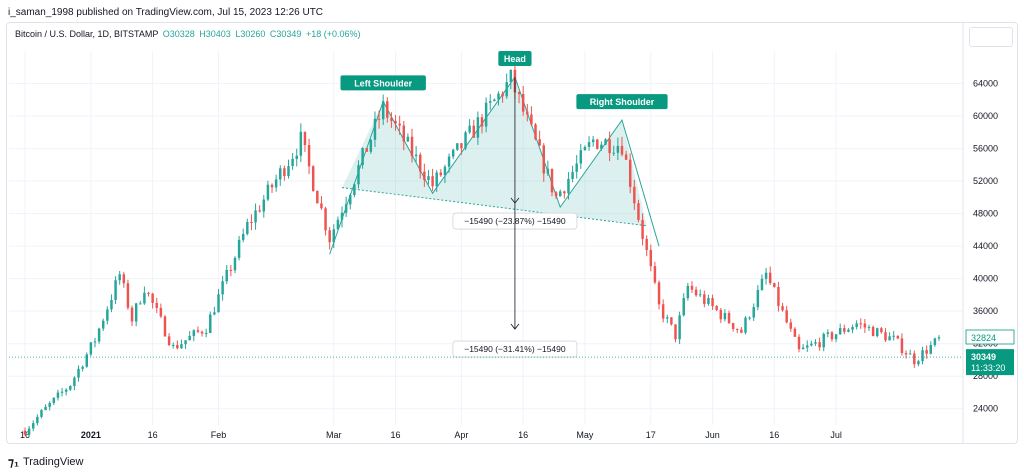 This screenshot has height=476, width=1024. I want to click on alt-price-badge, so click(990, 337).